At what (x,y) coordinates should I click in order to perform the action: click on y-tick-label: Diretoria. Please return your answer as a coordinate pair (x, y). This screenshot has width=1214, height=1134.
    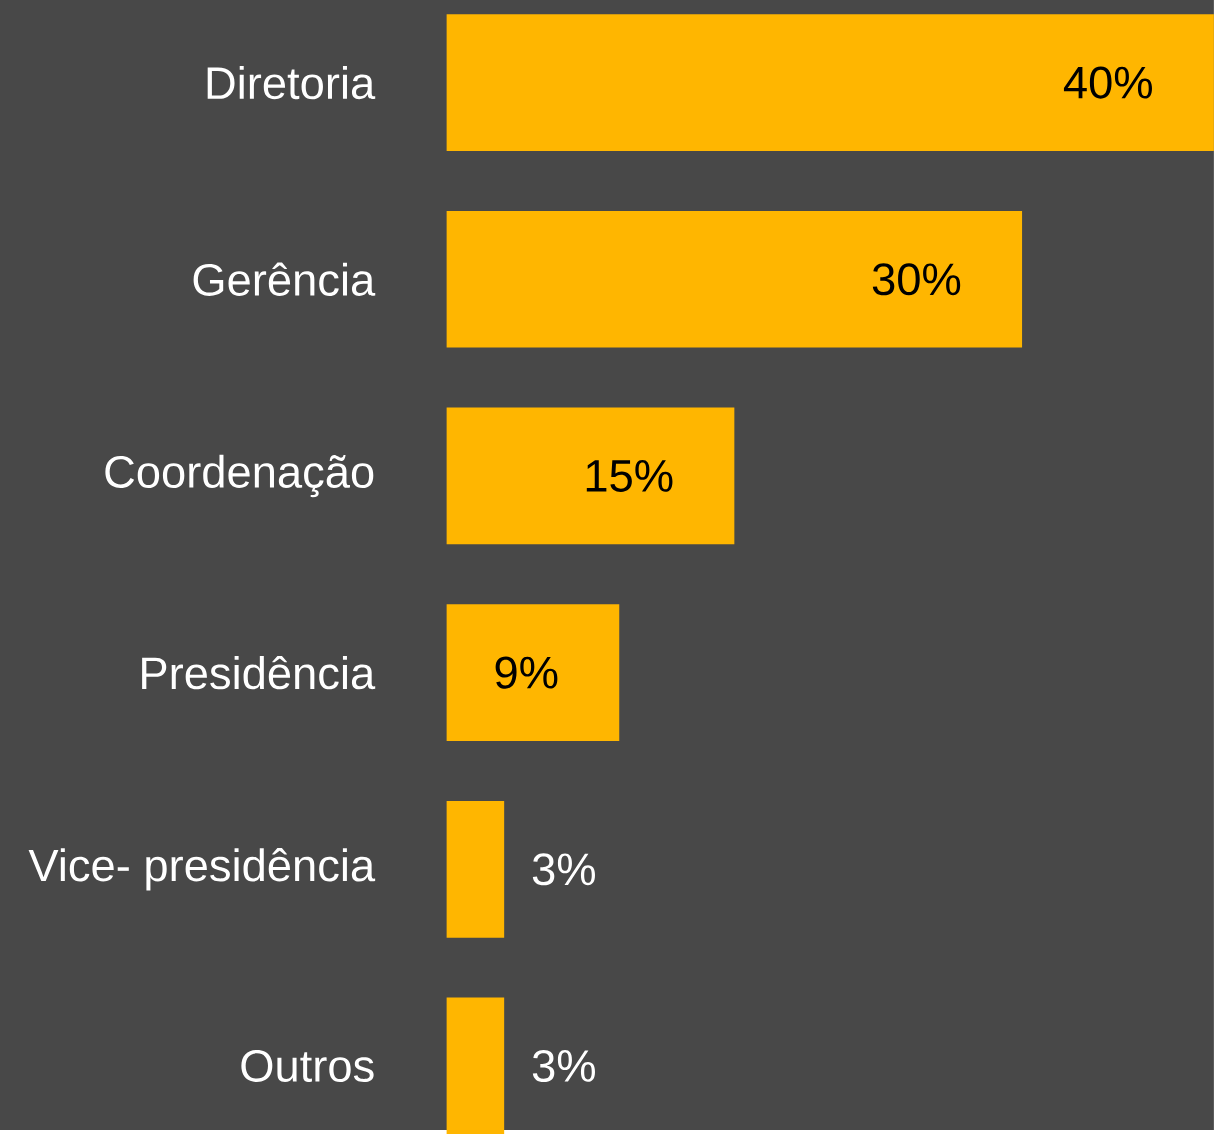
    Looking at the image, I should click on (291, 82).